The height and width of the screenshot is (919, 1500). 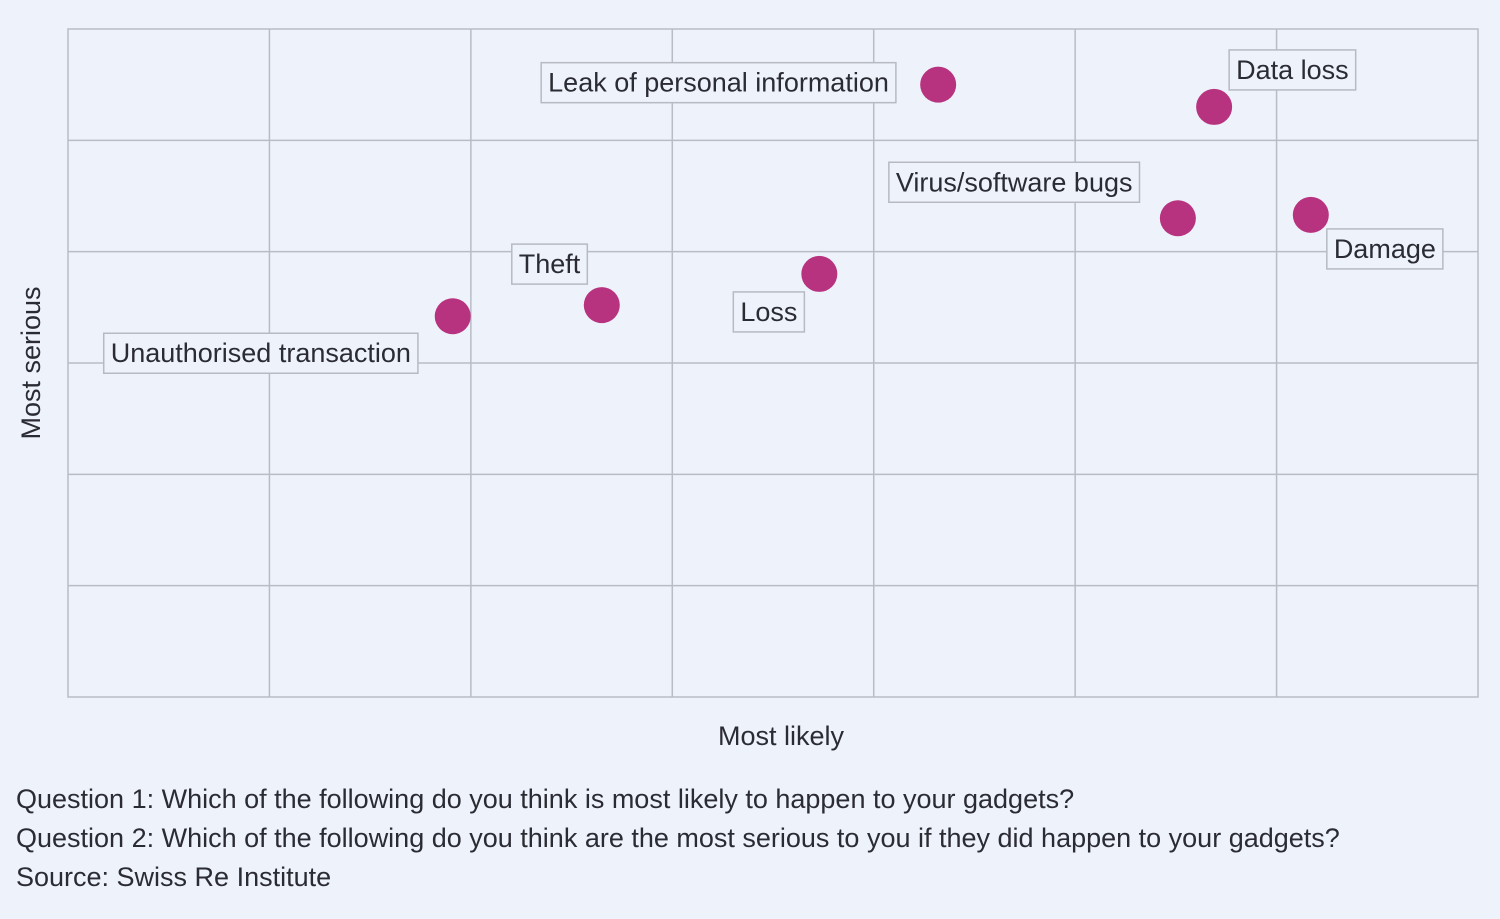 What do you see at coordinates (31, 362) in the screenshot?
I see `y-axis-label: Most serious` at bounding box center [31, 362].